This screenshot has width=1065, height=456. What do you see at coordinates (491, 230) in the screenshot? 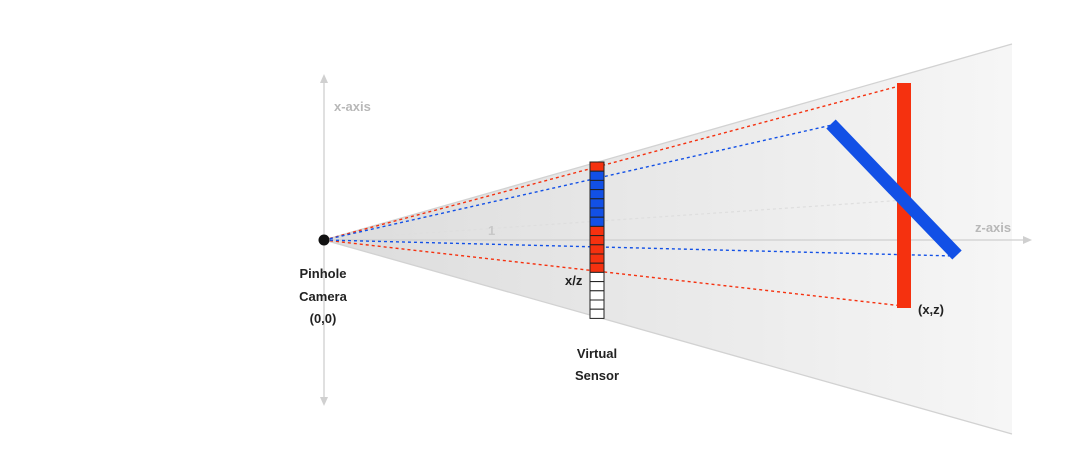
I see `unit-distance-label: 1` at bounding box center [491, 230].